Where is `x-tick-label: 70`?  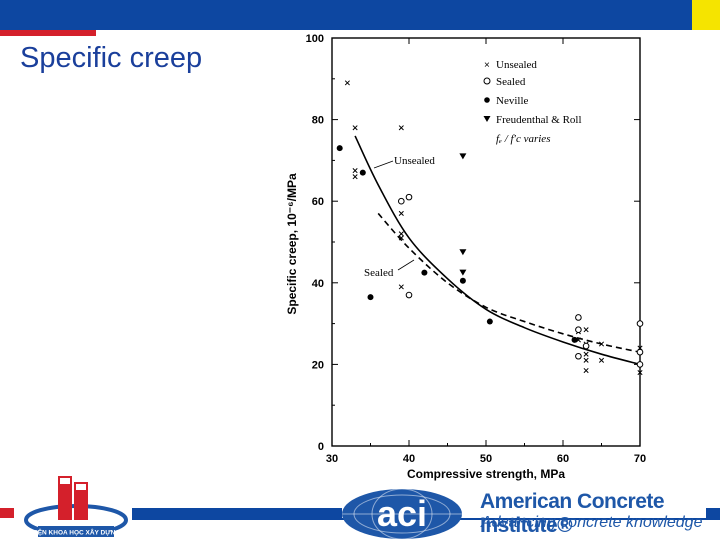
x-tick-label: 70 is located at coordinates (640, 459).